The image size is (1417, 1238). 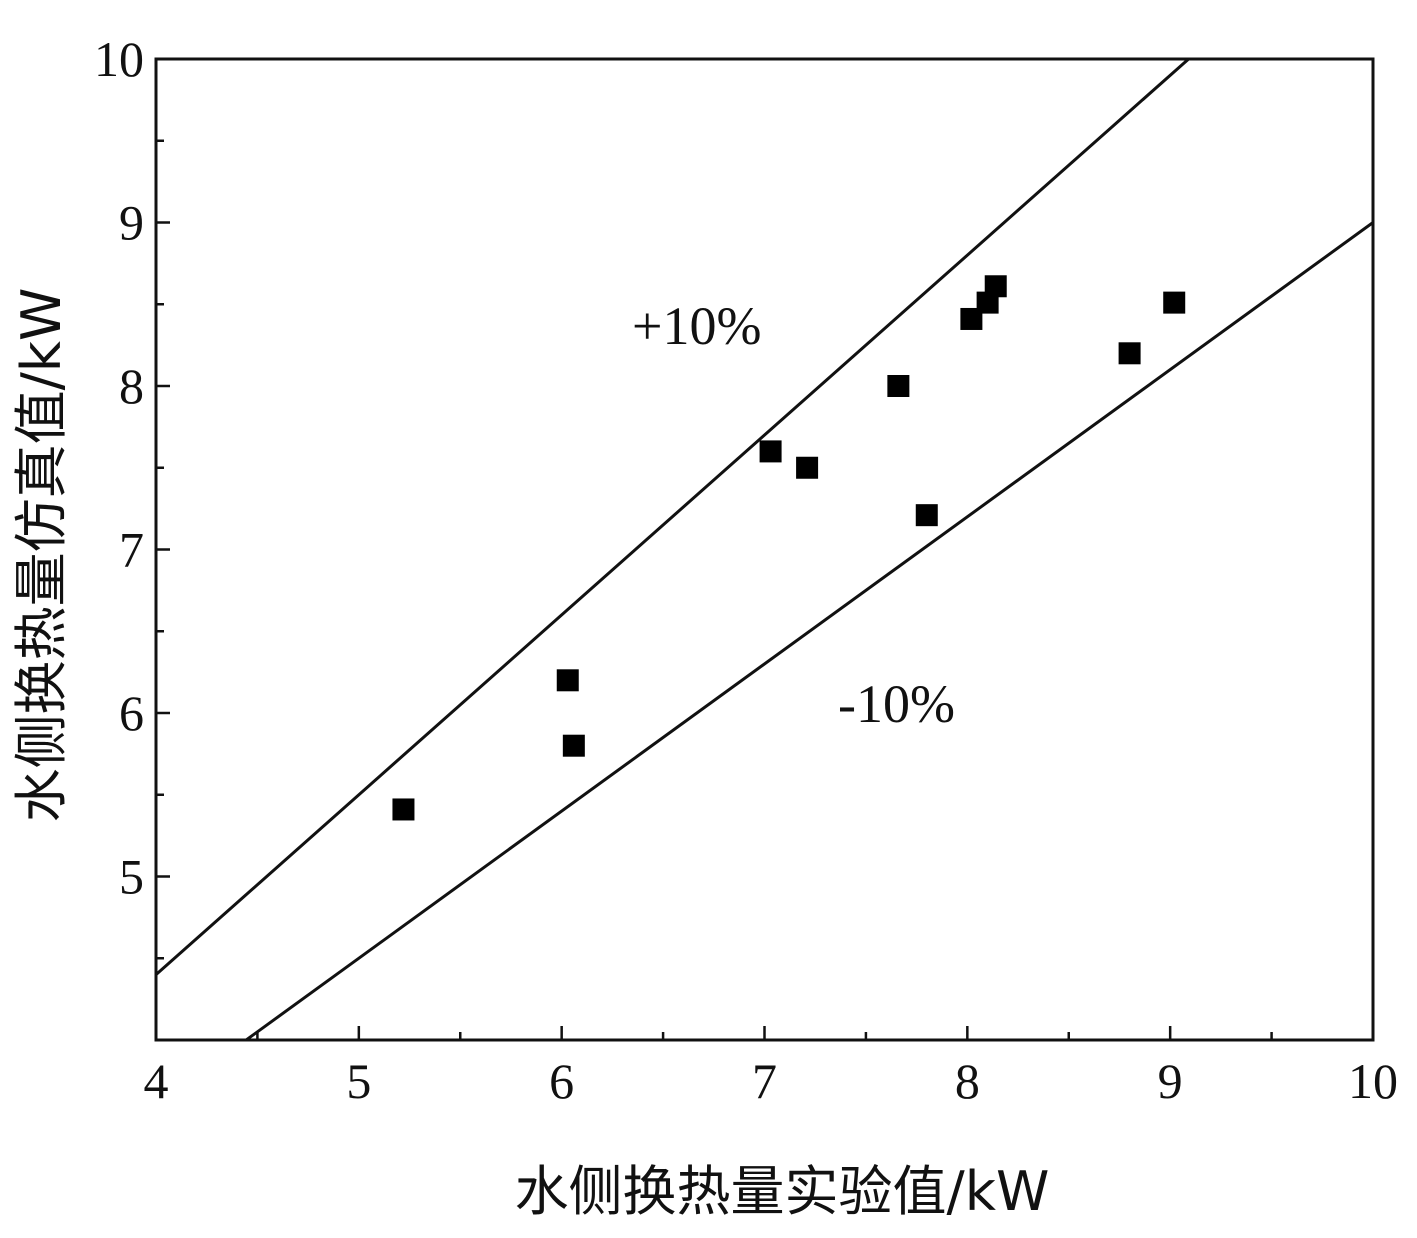 What do you see at coordinates (358, 1081) in the screenshot?
I see `x-tick-label: 5` at bounding box center [358, 1081].